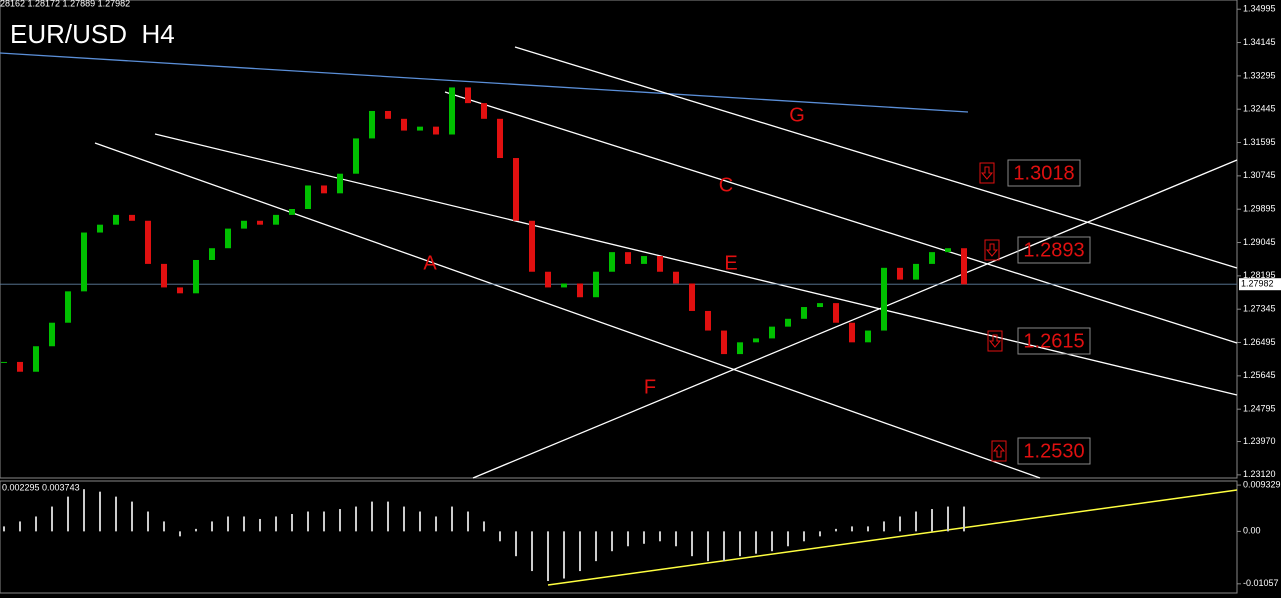  Describe the element at coordinates (1261, 583) in the screenshot. I see `macd-tick-label: -0.01057` at that location.